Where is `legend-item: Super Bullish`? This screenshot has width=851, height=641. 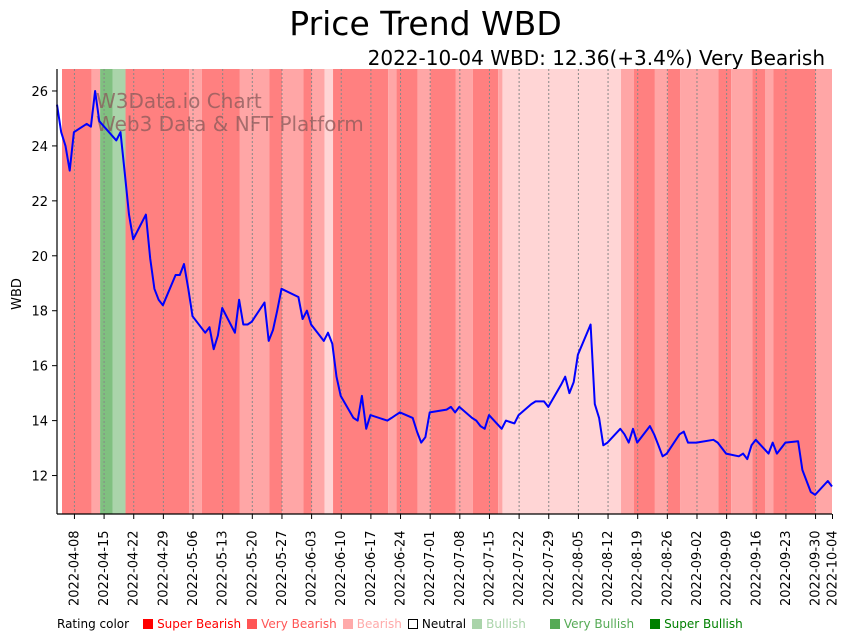
legend-item: Super Bullish is located at coordinates (697, 624).